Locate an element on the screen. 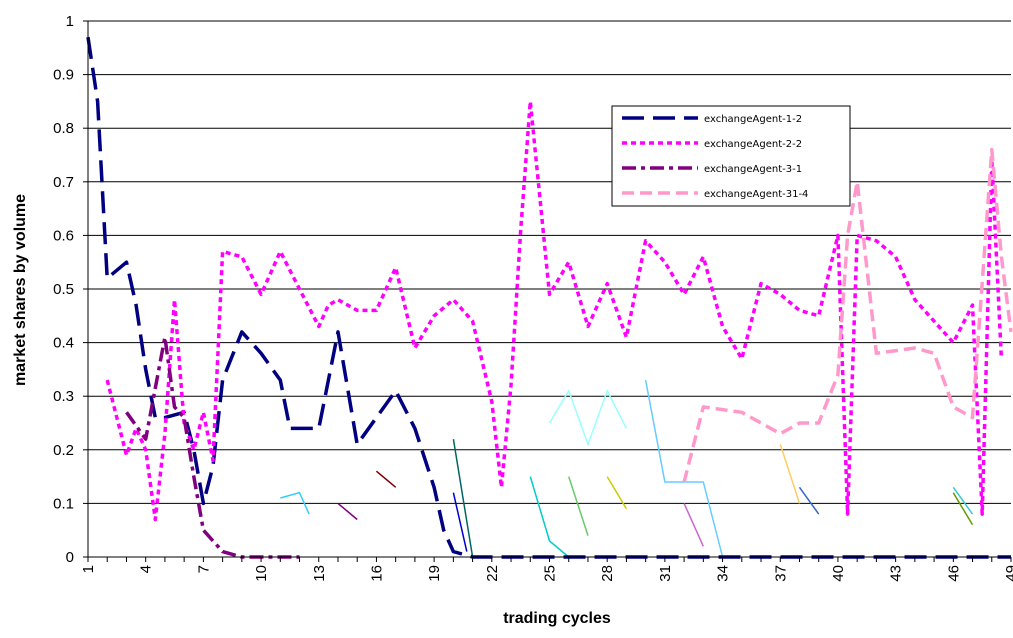  y-tick-label: 0.9 is located at coordinates (63, 75).